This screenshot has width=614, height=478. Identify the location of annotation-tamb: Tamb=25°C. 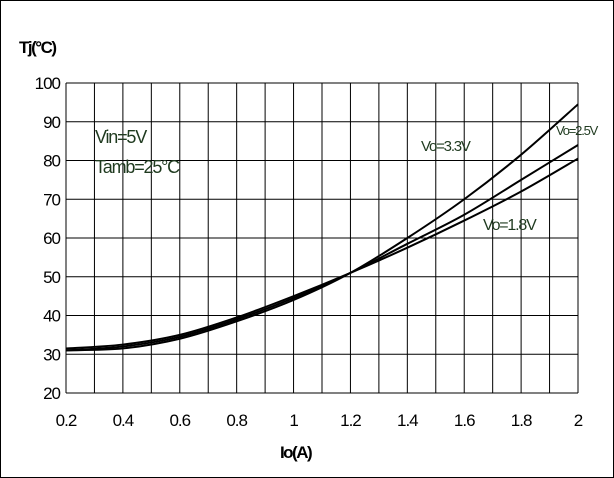
(137, 167).